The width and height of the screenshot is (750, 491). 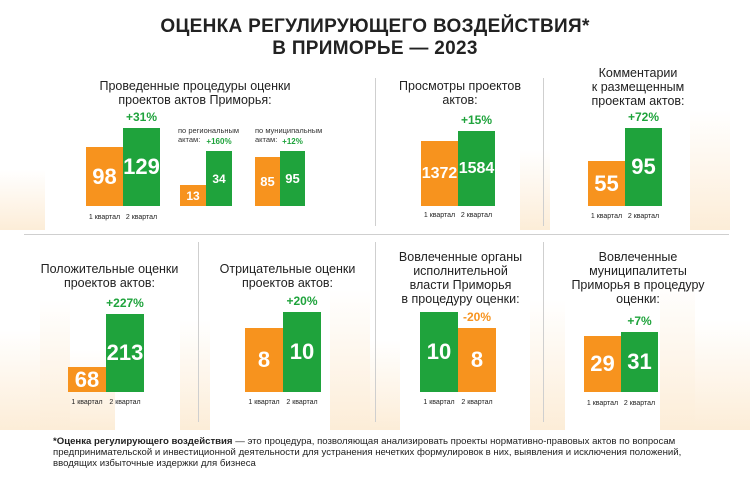 What do you see at coordinates (439, 173) in the screenshot?
I see `bar-q1: 1372` at bounding box center [439, 173].